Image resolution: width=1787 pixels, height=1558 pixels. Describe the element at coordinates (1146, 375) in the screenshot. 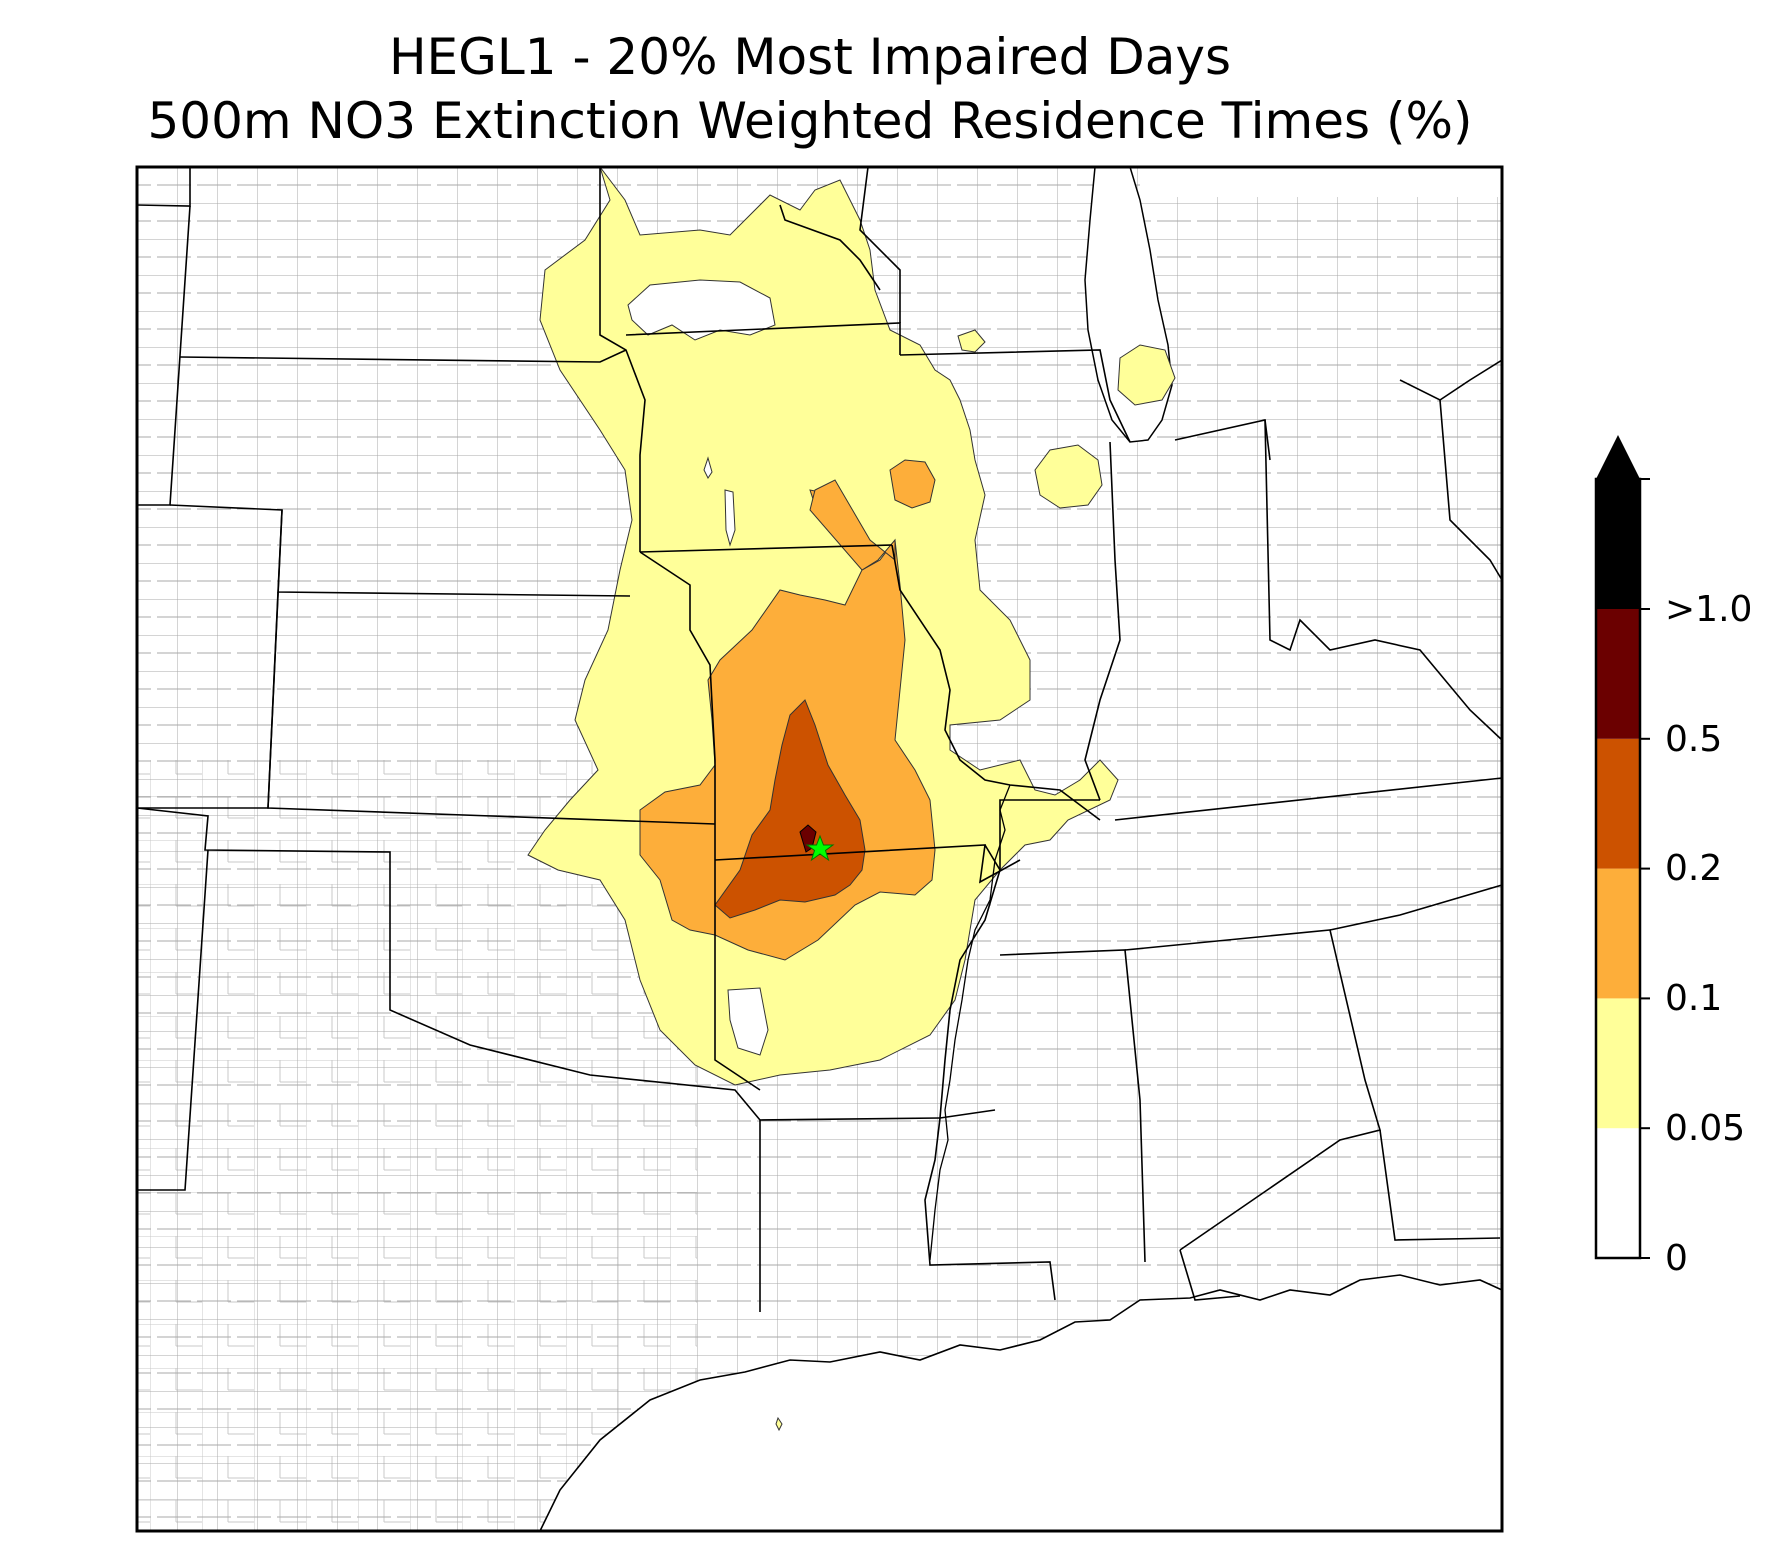

I see `contour-blob-michigan` at that location.